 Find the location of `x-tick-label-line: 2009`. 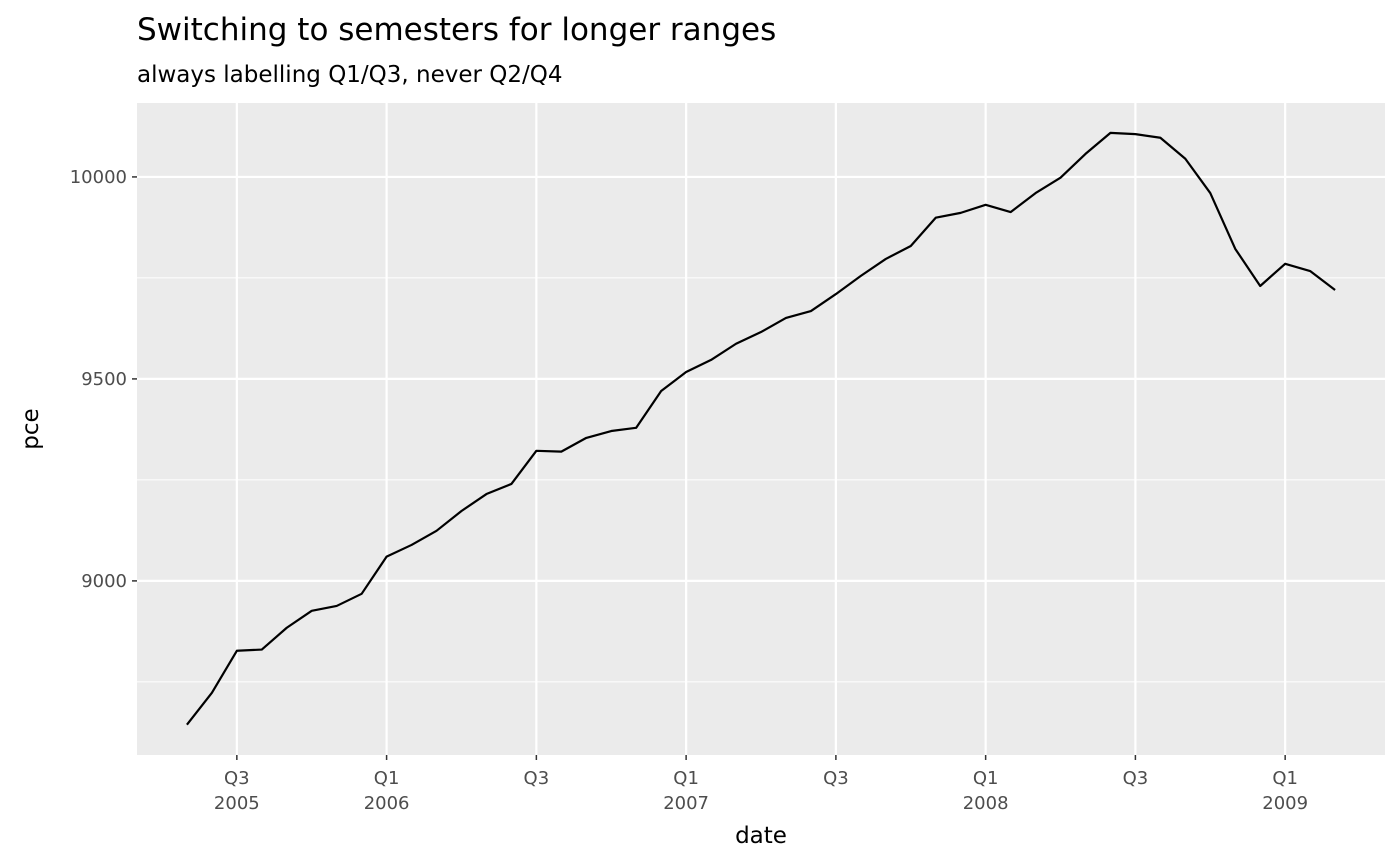

x-tick-label-line: 2009 is located at coordinates (1285, 803).